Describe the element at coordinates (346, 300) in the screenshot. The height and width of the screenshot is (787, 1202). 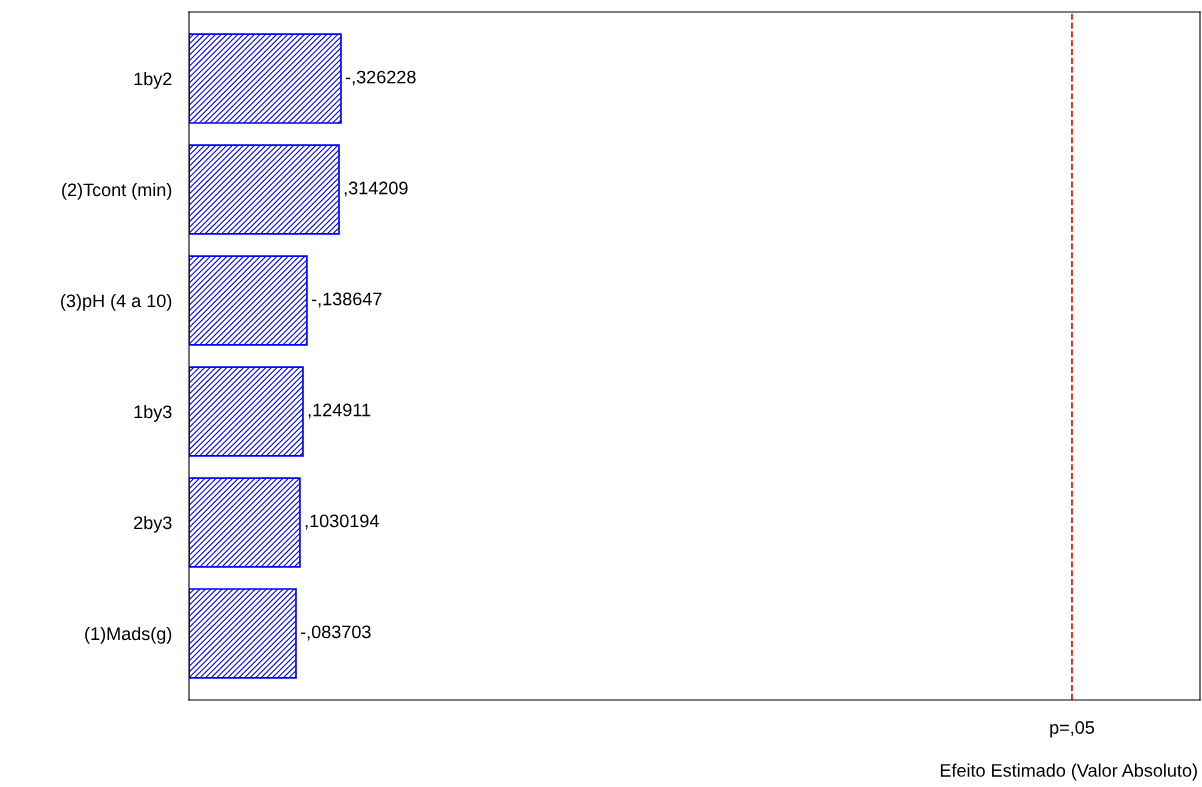
I see `annotation: -,138647` at that location.